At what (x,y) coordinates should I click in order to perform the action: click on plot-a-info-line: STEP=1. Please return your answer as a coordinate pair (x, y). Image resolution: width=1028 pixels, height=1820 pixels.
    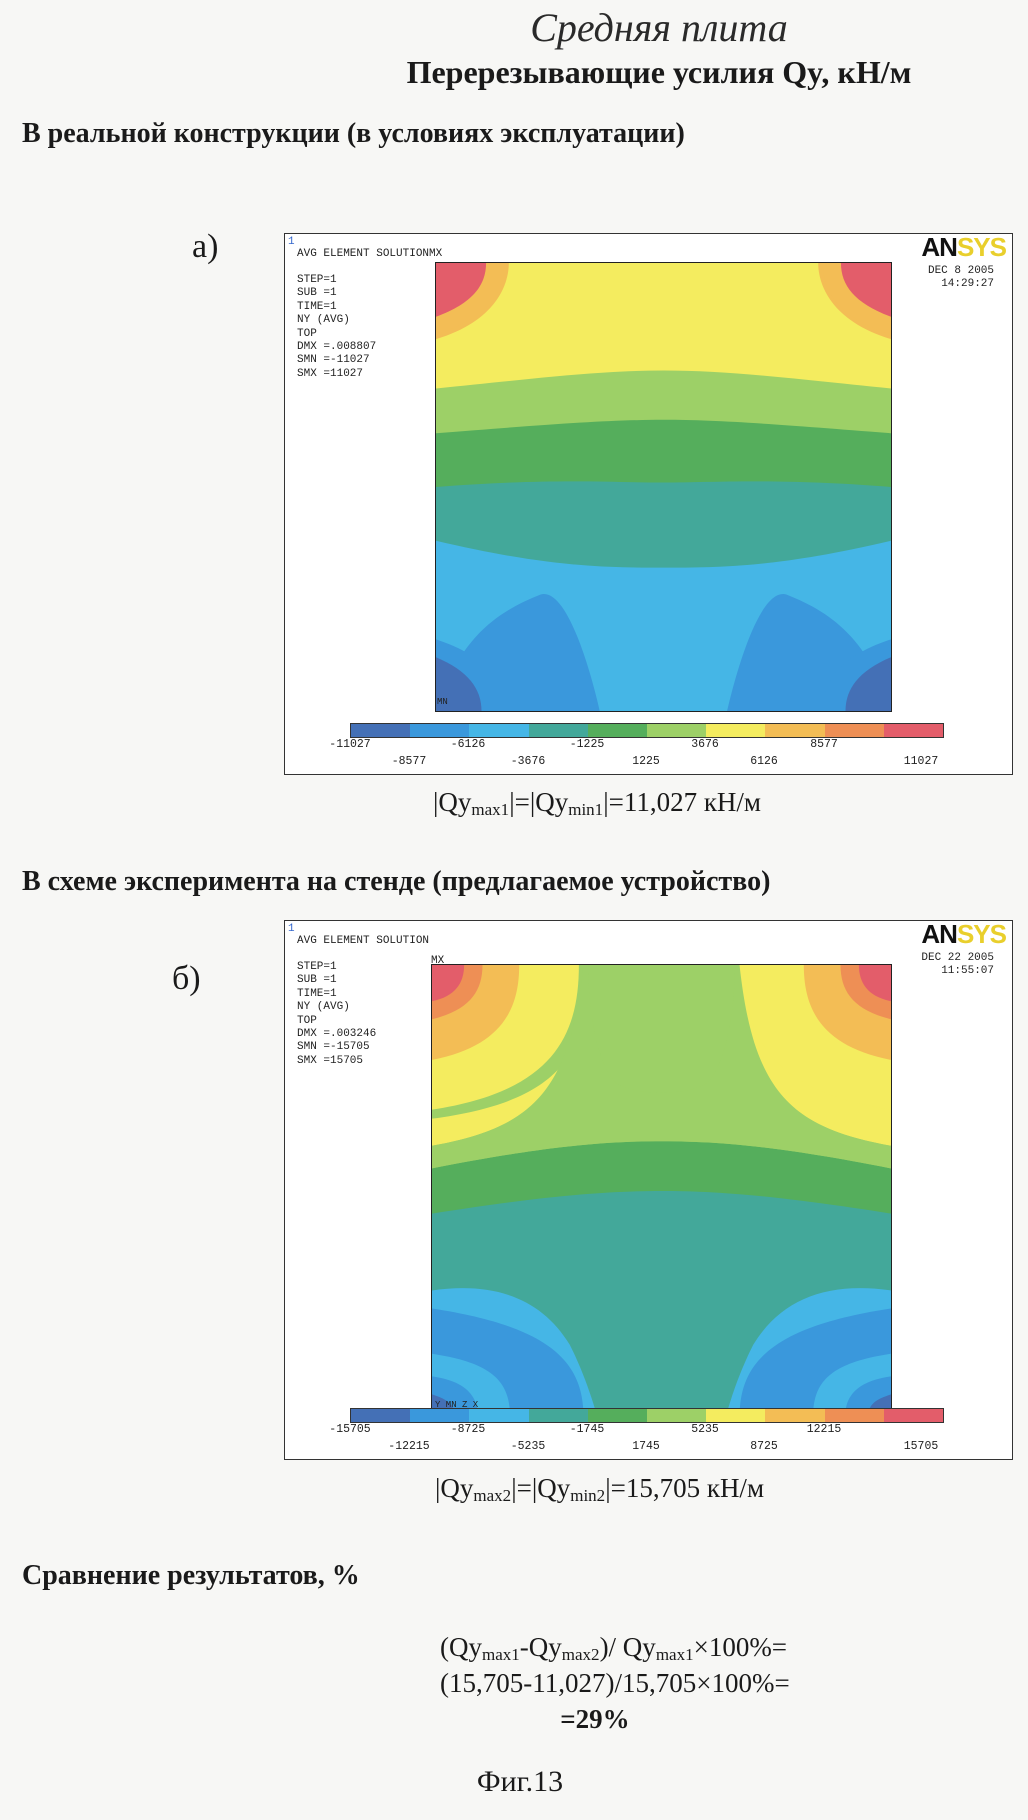
    Looking at the image, I should click on (336, 280).